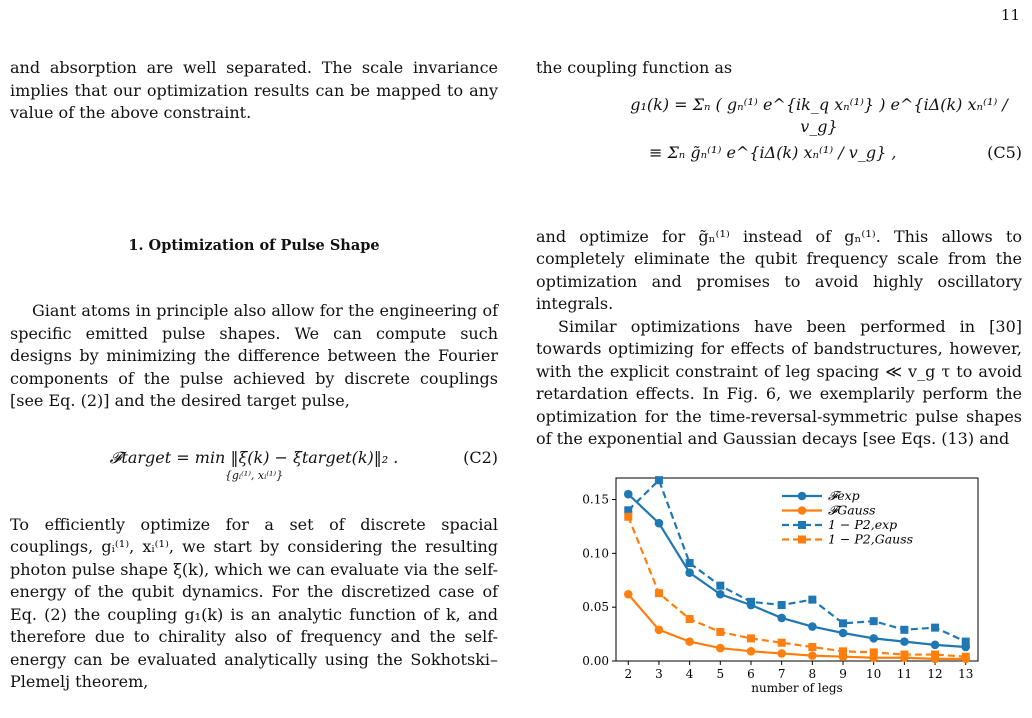 The height and width of the screenshot is (718, 1032). What do you see at coordinates (254, 457) in the screenshot?
I see `equation-c2-body: 𝓕target = min ‖ξ(k) − ξtarget(k)‖₂ .` at bounding box center [254, 457].